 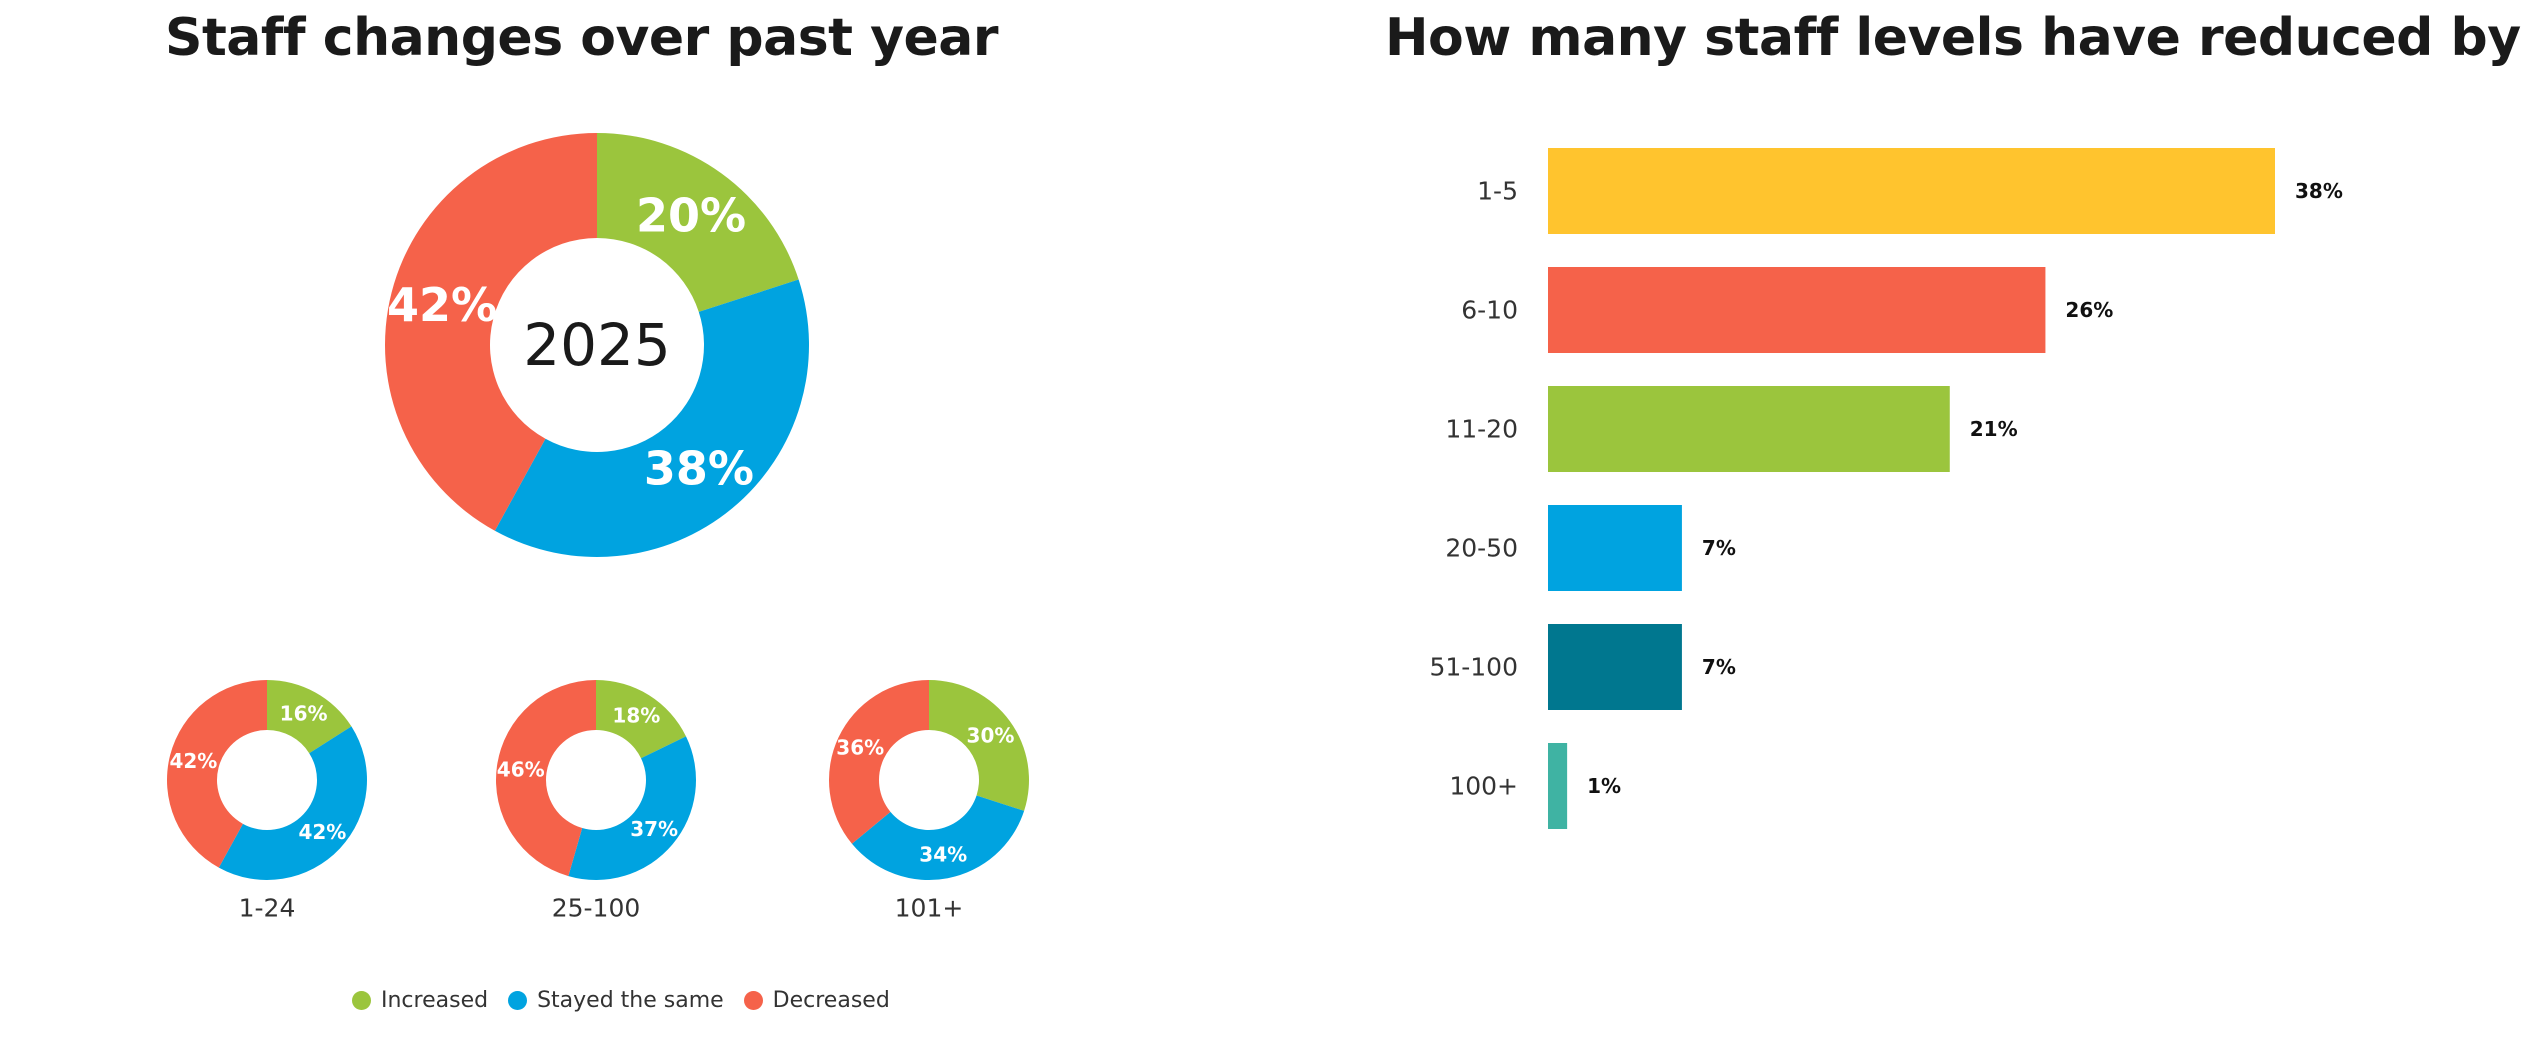 What do you see at coordinates (831, 1000) in the screenshot?
I see `legend-label-decreased: Decreased` at bounding box center [831, 1000].